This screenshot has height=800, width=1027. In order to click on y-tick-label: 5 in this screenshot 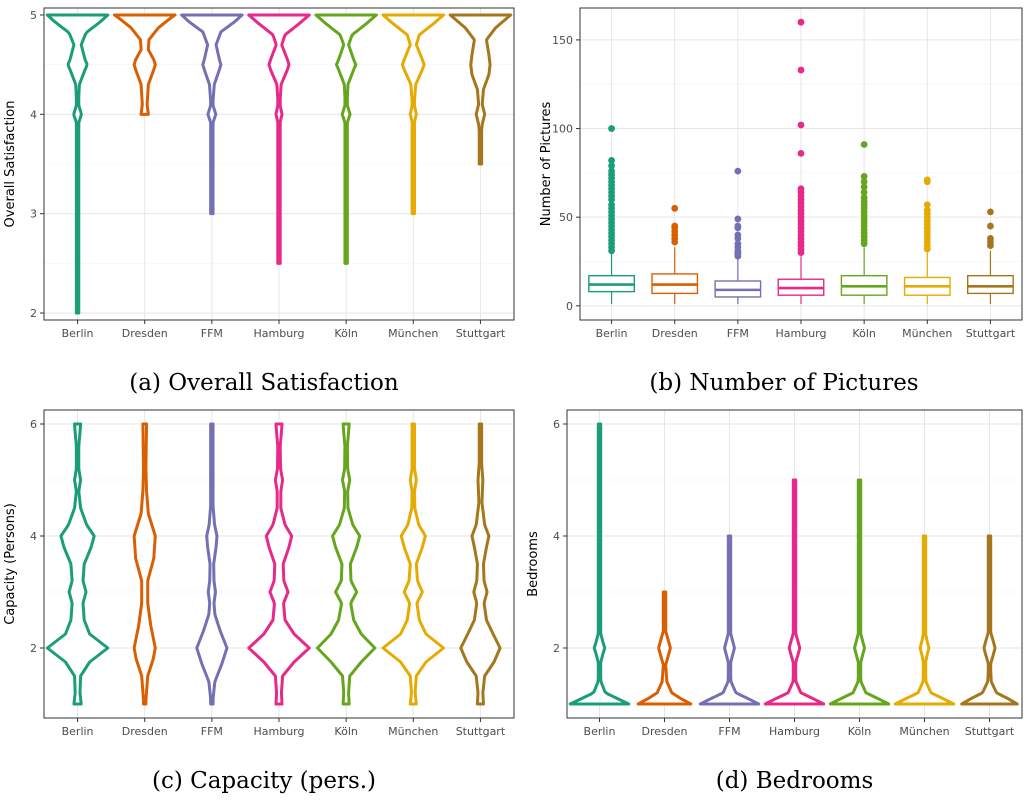, I will do `click(33, 15)`.